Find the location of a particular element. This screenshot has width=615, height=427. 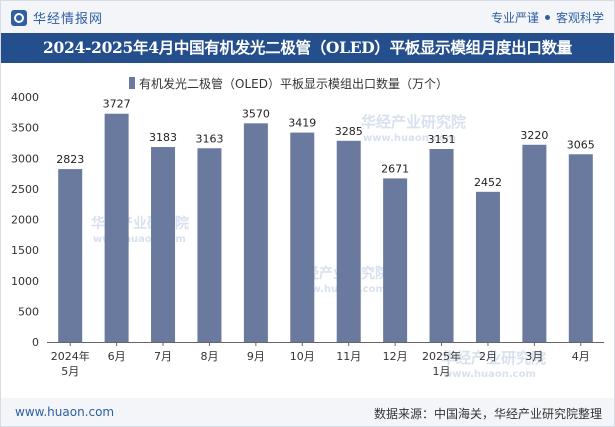

legend-swatch is located at coordinates (132, 83).